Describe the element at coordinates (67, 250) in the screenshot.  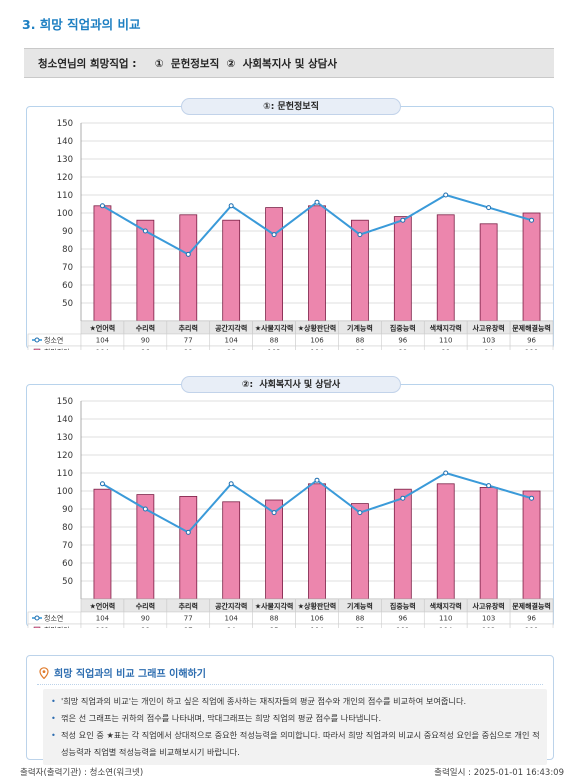
I see `y-tick-label: 80` at that location.